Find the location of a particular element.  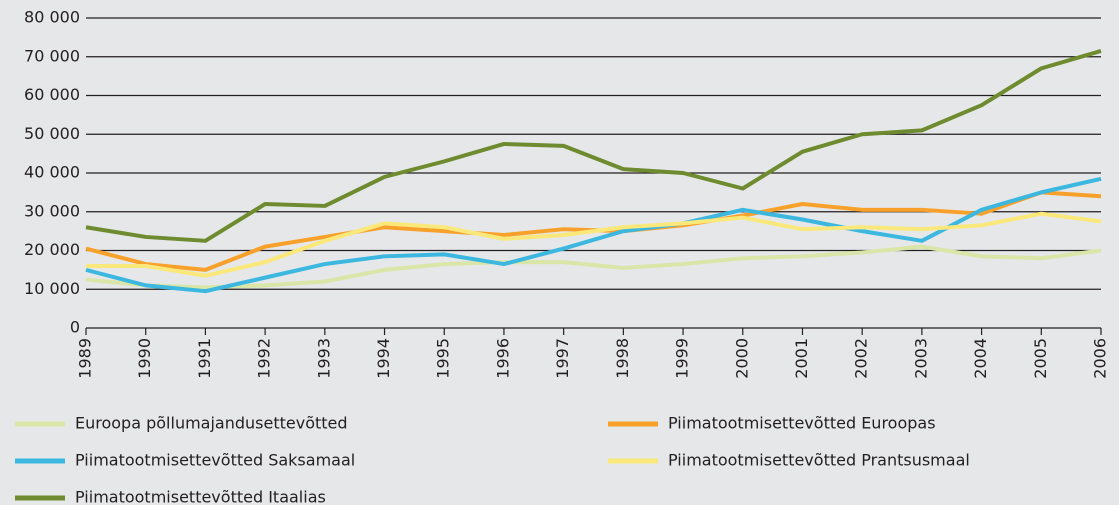

legend-label: Euroopa põllumajandusettevõtted is located at coordinates (211, 423).